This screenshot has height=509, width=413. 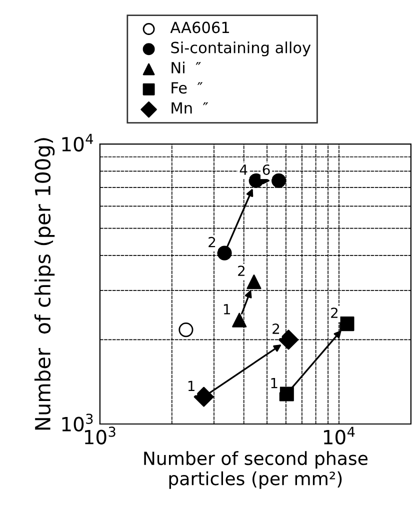 I want to click on legend-label: Fe ″, so click(x=187, y=88).